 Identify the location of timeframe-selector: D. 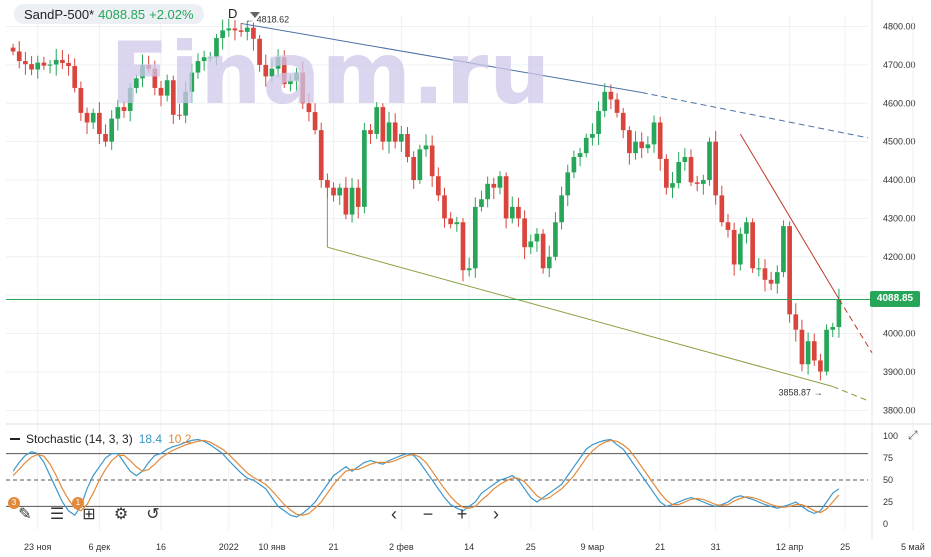
(233, 13).